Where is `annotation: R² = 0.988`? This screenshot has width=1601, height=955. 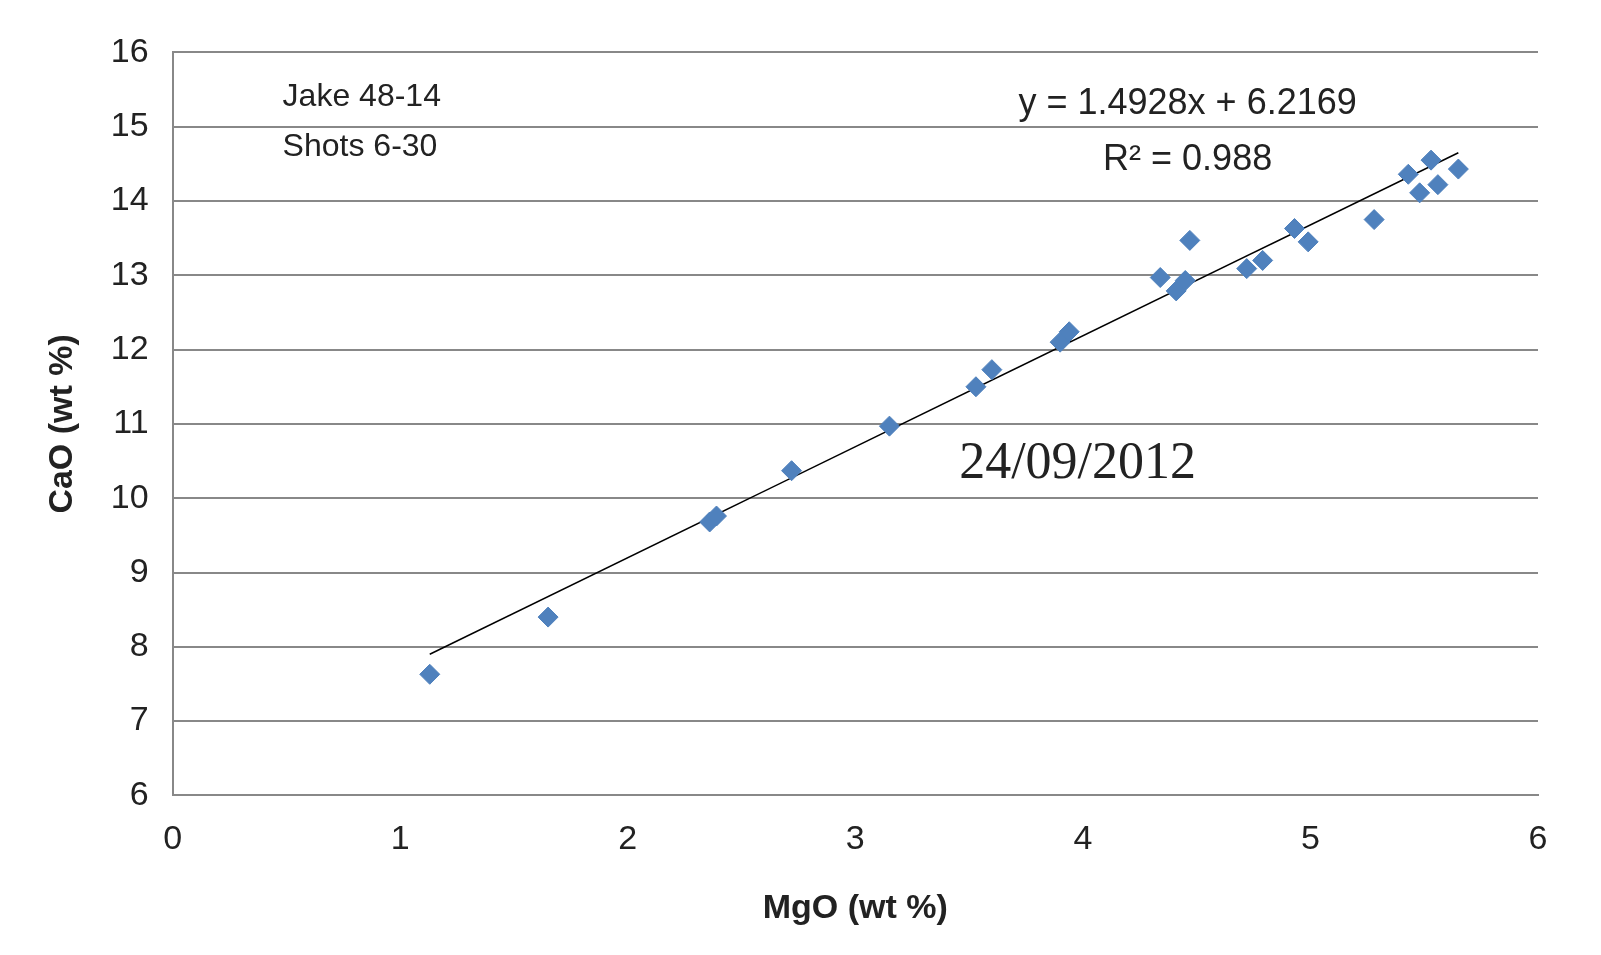 annotation: R² = 0.988 is located at coordinates (1188, 158).